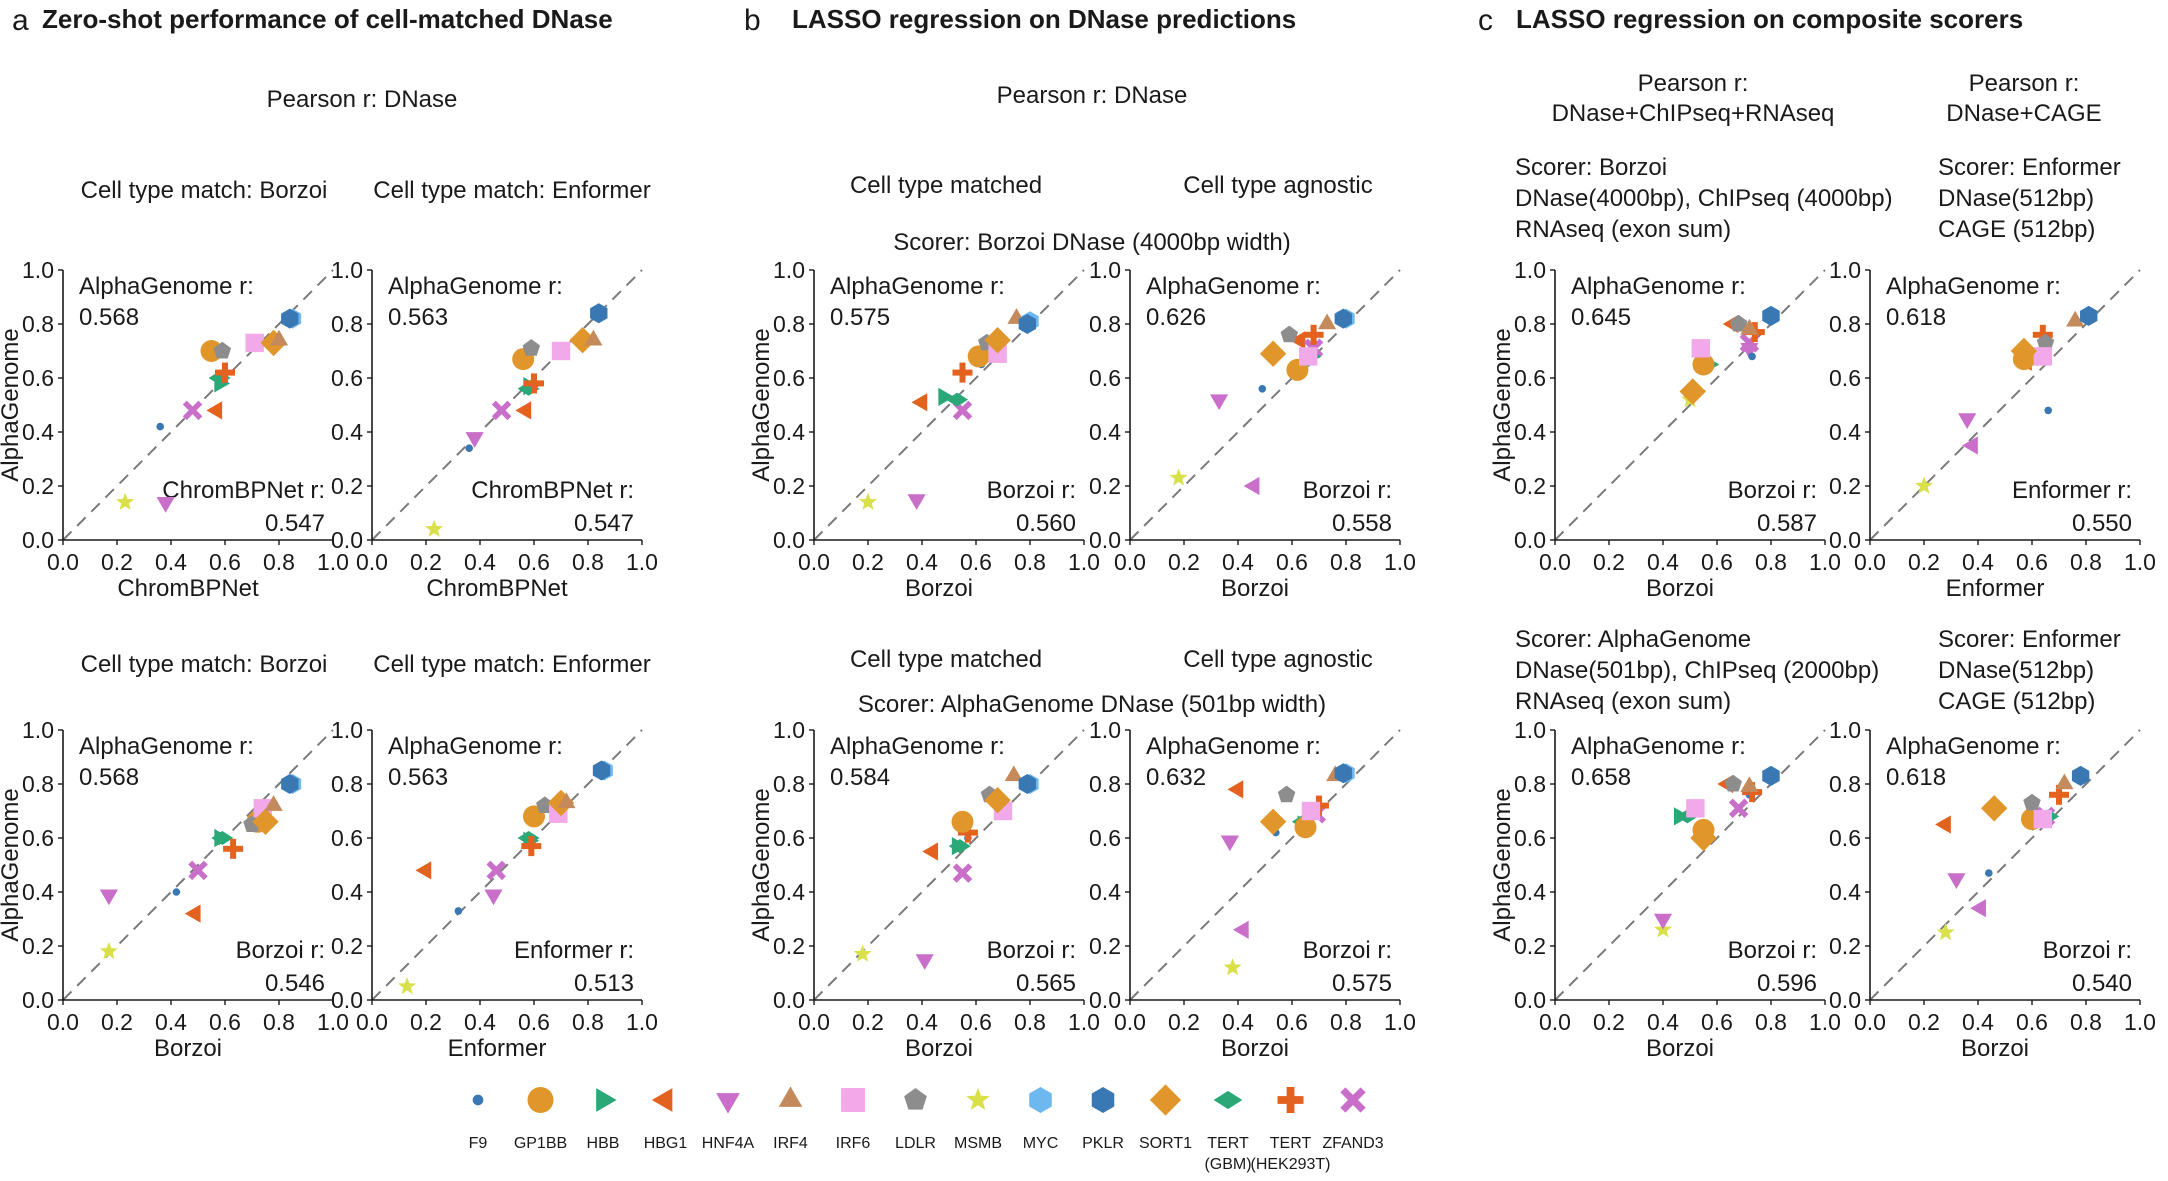  What do you see at coordinates (853, 1143) in the screenshot?
I see `legend-label: IRF6` at bounding box center [853, 1143].